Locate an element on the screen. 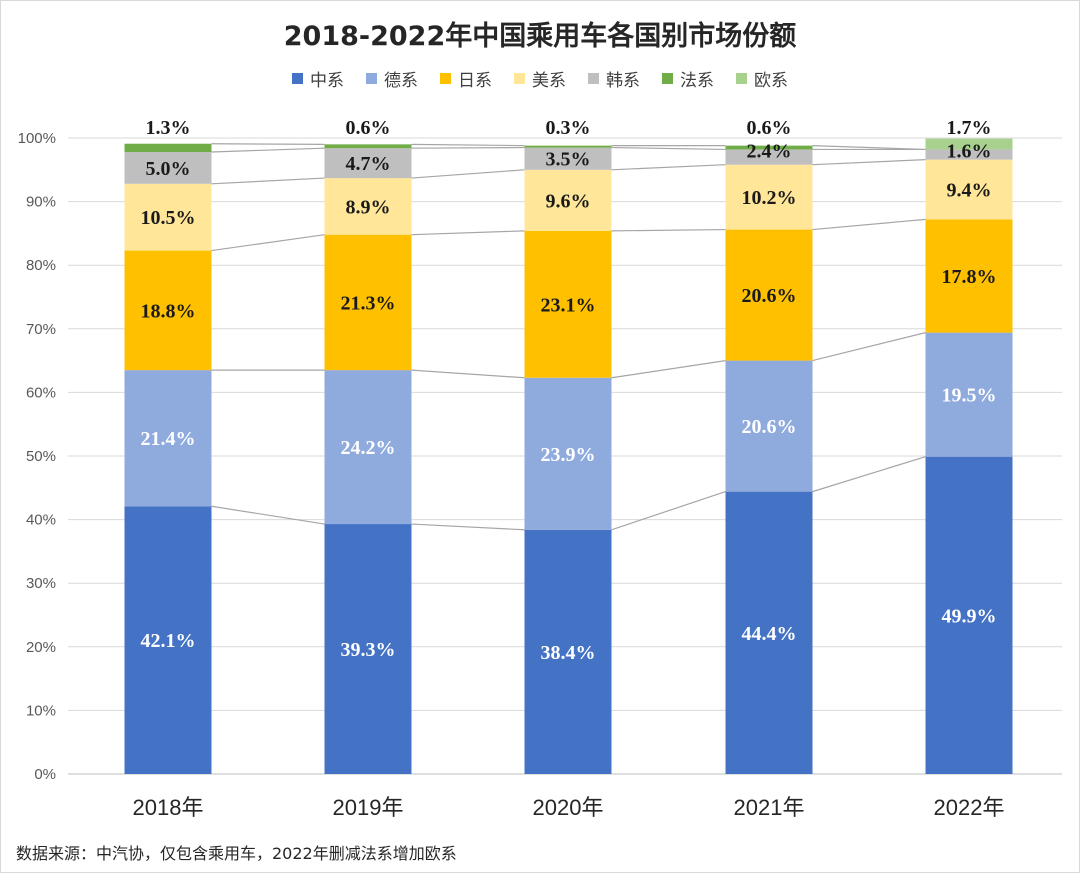 This screenshot has width=1080, height=873. chart-title: 2018-2022年中国乘用车各国别市场份额 is located at coordinates (540, 36).